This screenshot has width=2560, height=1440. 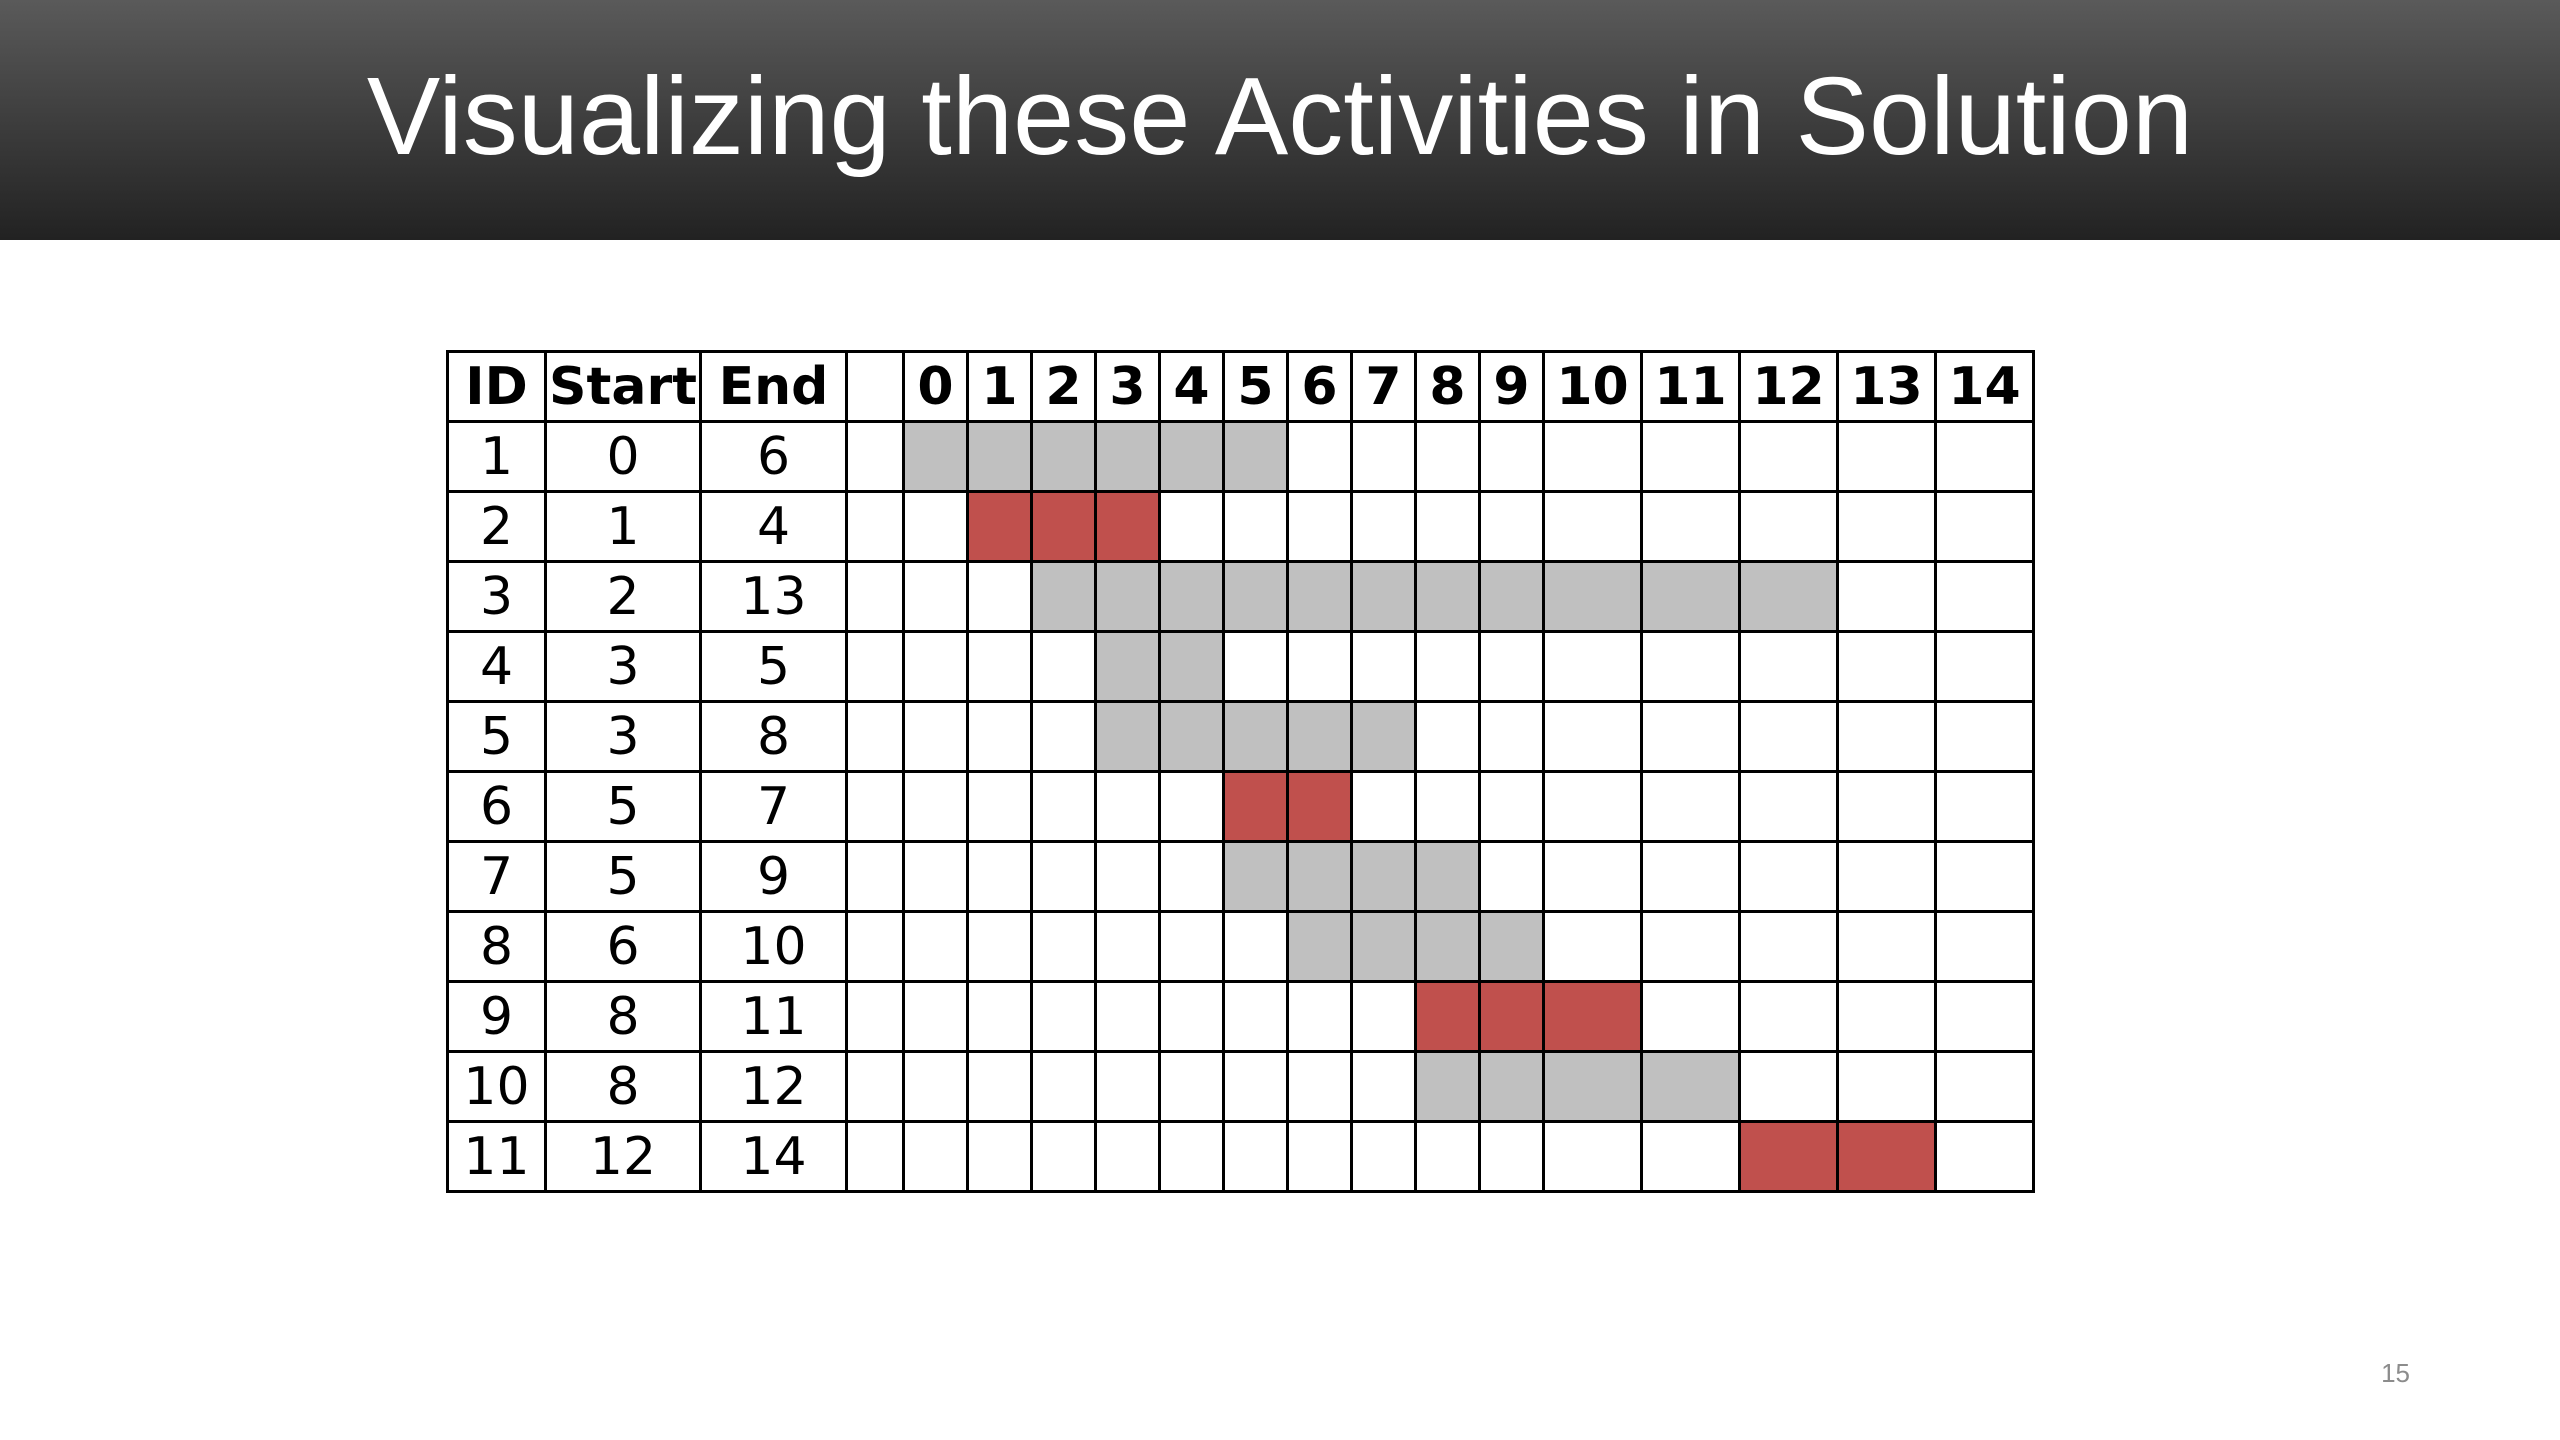 I want to click on table-row: 8 6 10, so click(x=1240, y=946).